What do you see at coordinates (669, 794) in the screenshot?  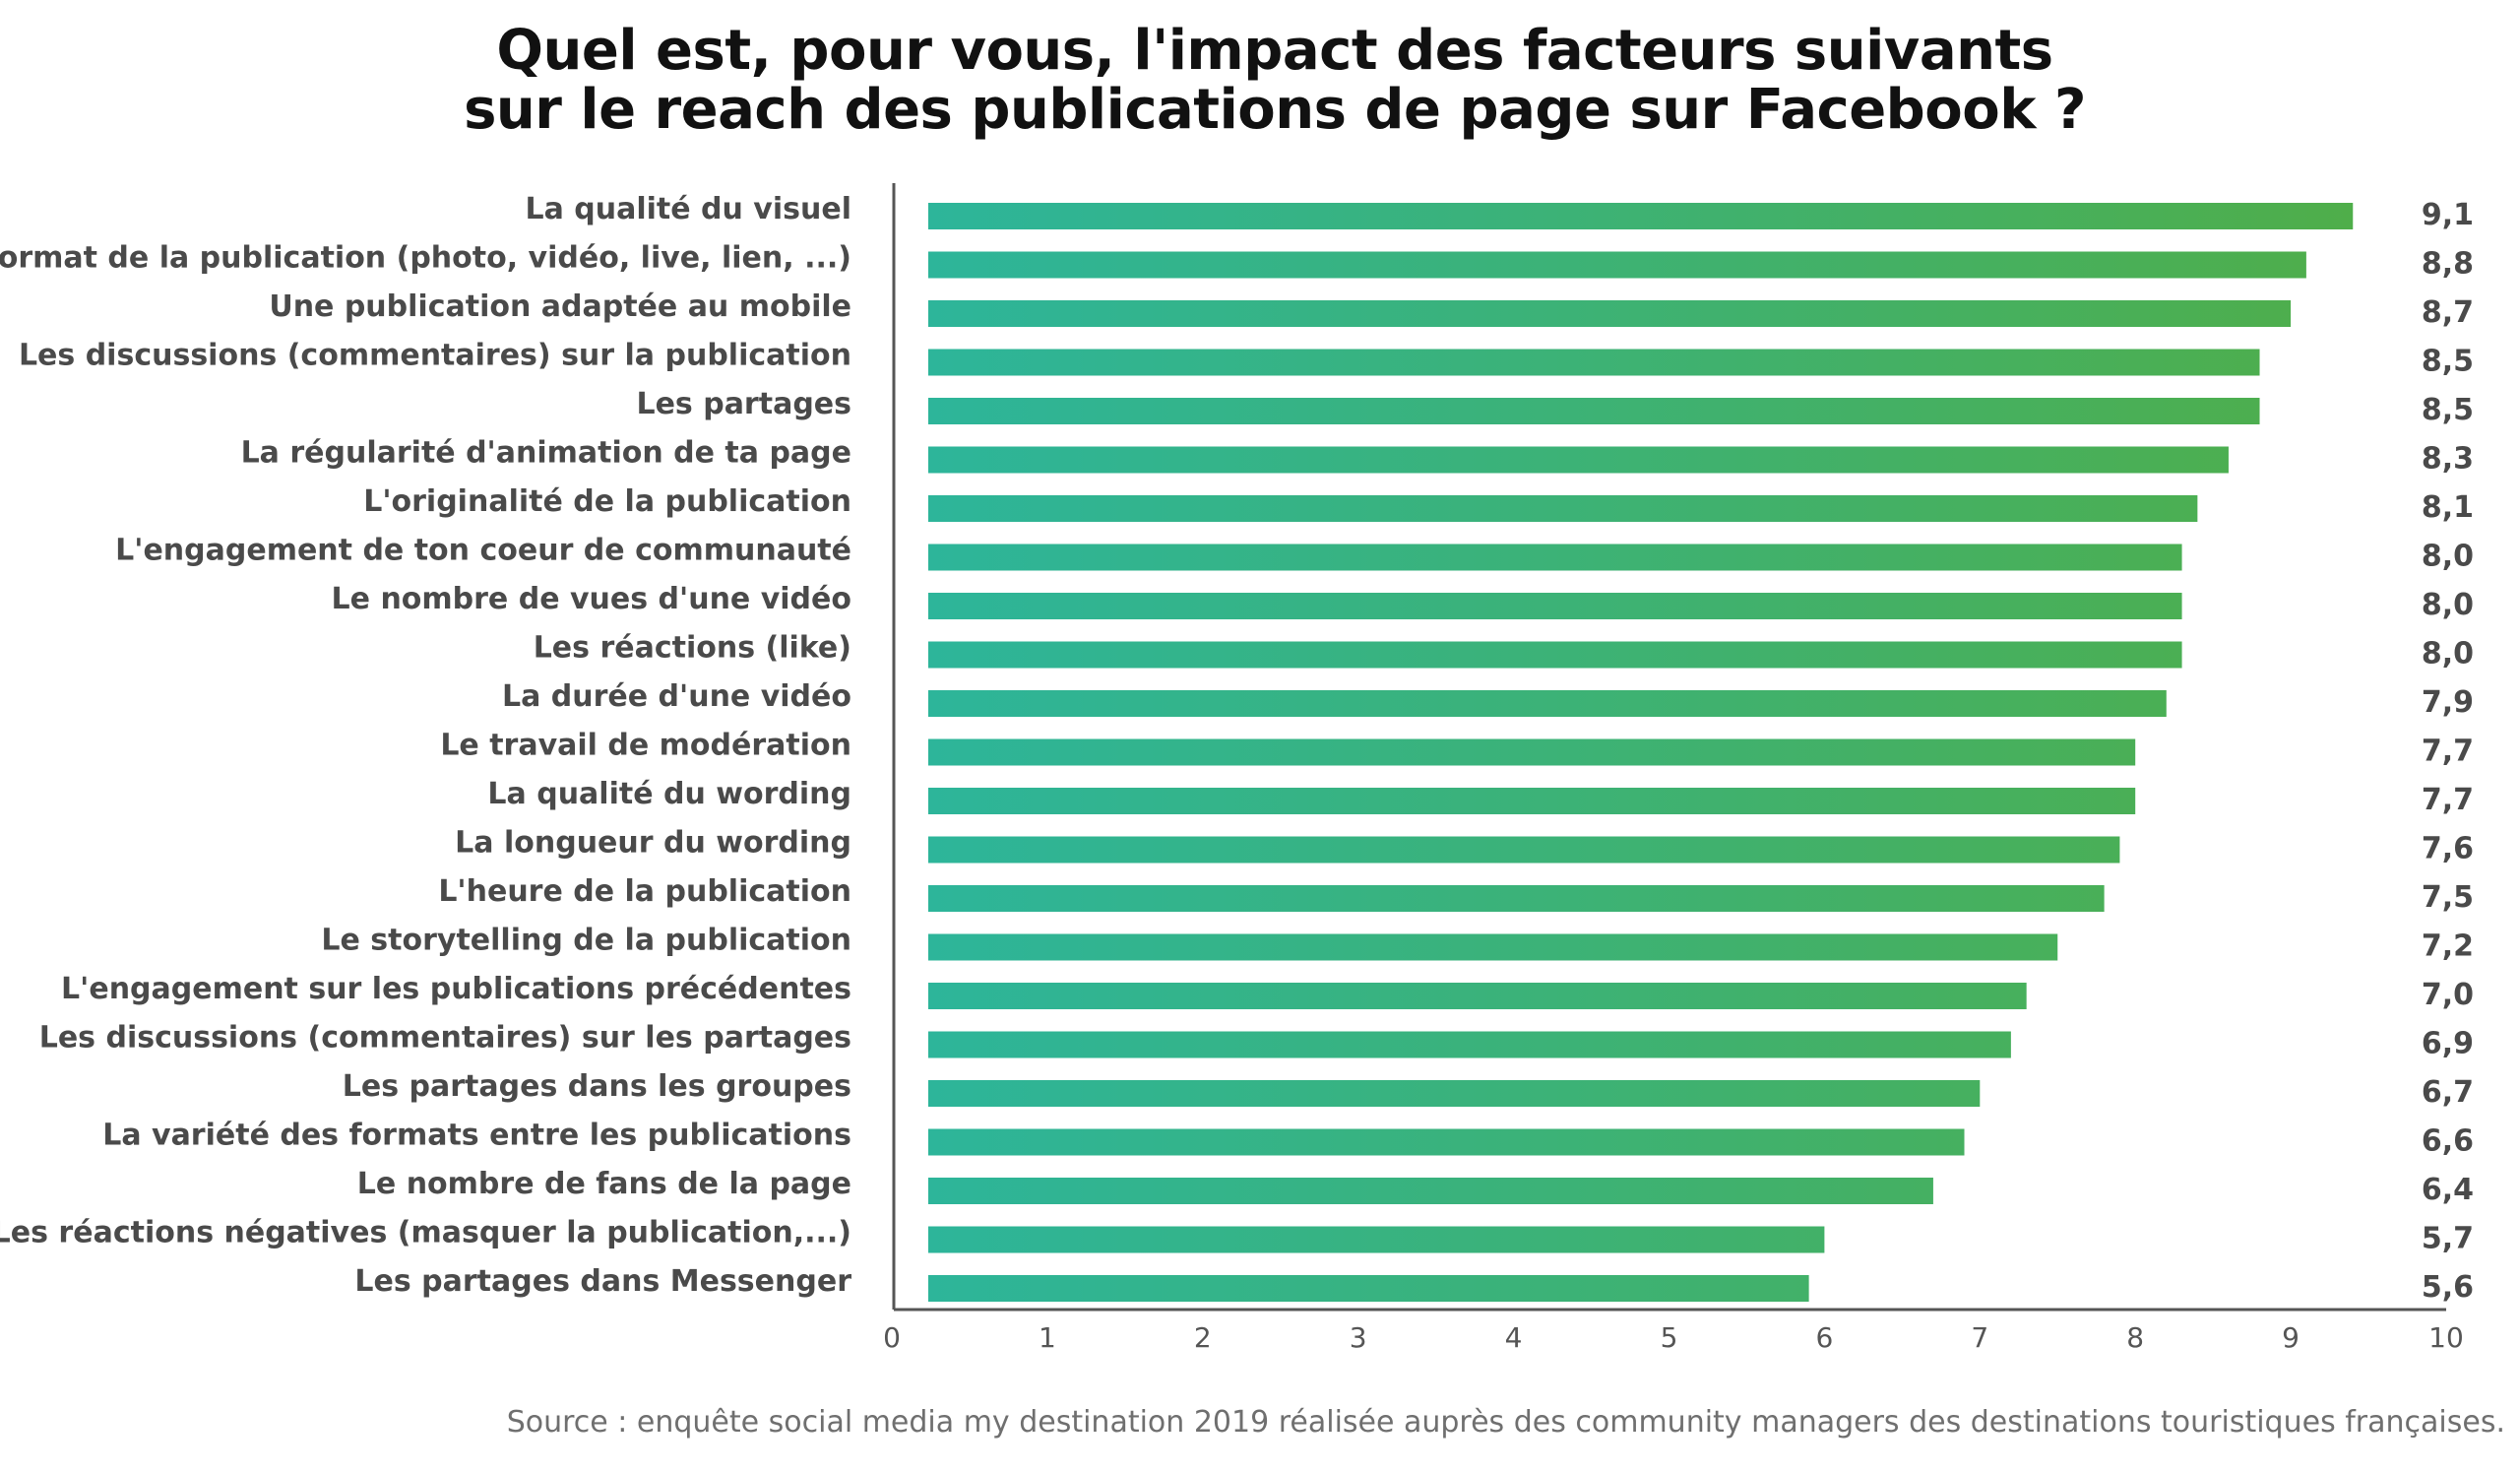 I see `category-label: La qualité du wording` at bounding box center [669, 794].